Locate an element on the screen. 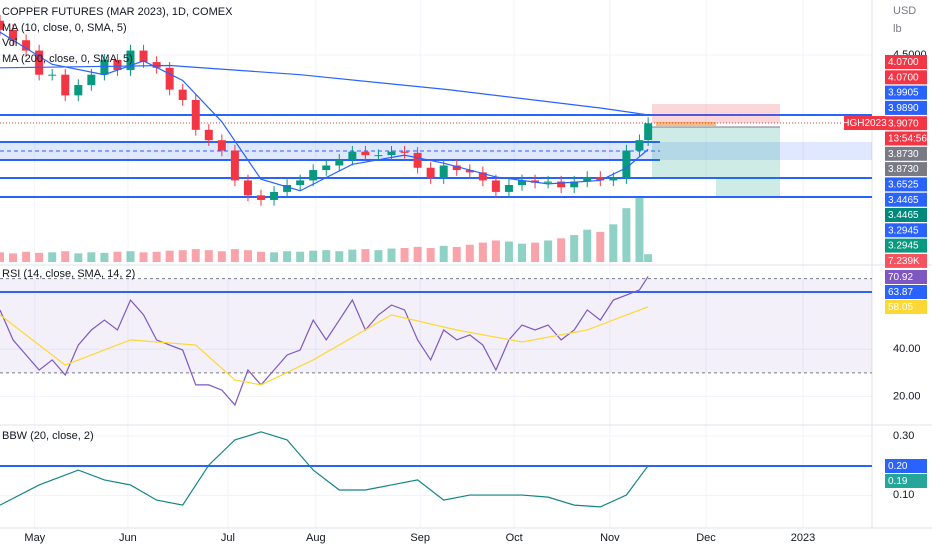 Image resolution: width=932 pixels, height=550 pixels. price-tag: 13:54:56 is located at coordinates (906, 138).